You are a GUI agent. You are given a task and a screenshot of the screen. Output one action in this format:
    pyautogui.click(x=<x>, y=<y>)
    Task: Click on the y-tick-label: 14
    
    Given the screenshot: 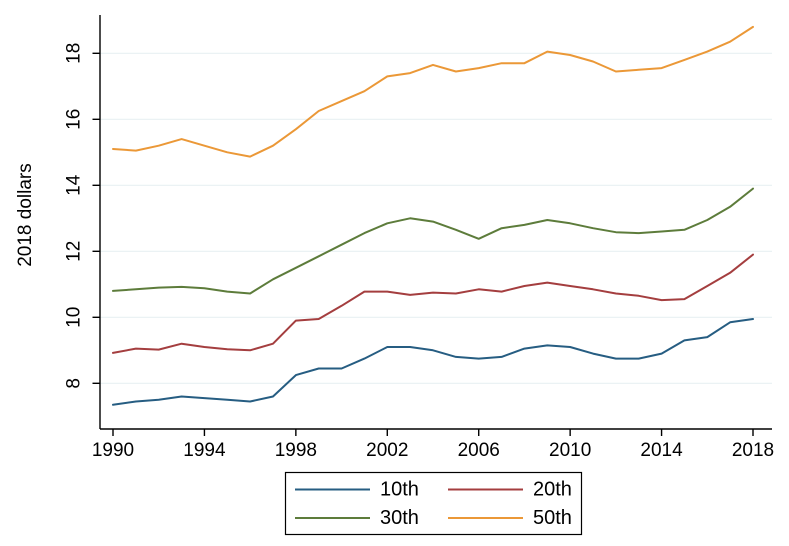 What is the action you would take?
    pyautogui.click(x=74, y=185)
    